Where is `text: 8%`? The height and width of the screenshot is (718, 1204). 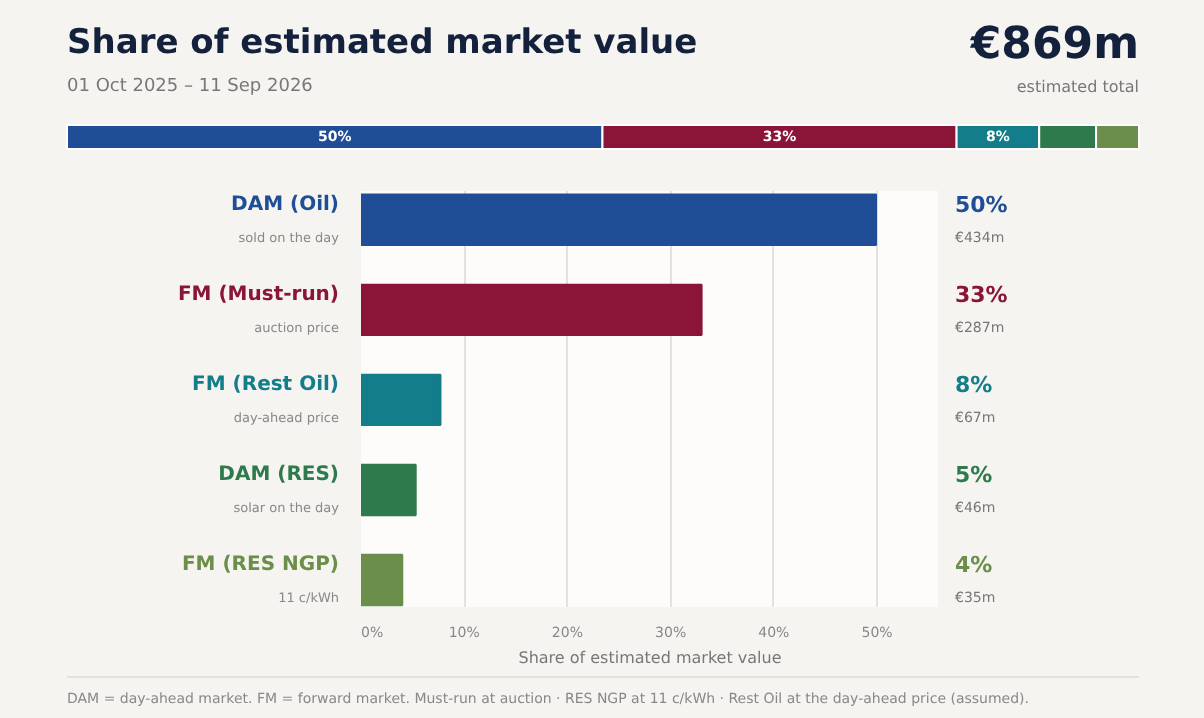
text: 8% is located at coordinates (974, 384).